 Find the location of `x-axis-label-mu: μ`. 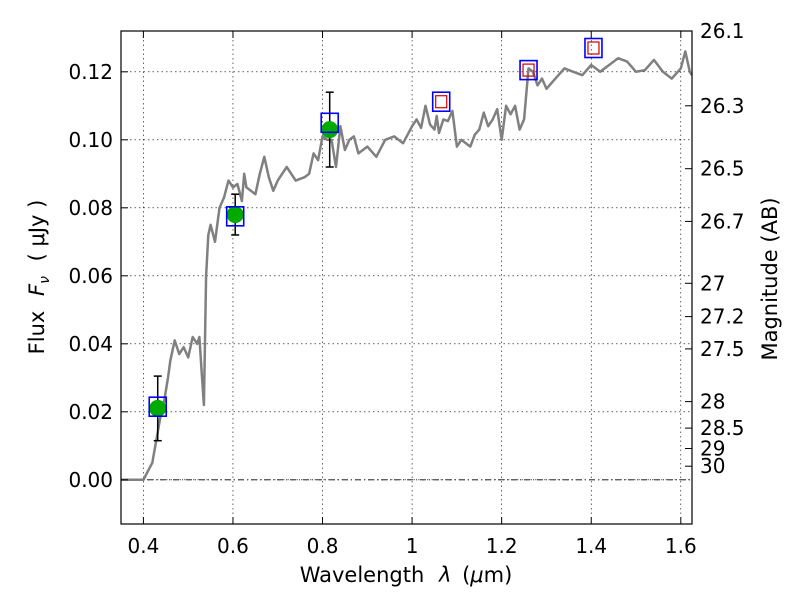

x-axis-label-mu: μ is located at coordinates (476, 575).